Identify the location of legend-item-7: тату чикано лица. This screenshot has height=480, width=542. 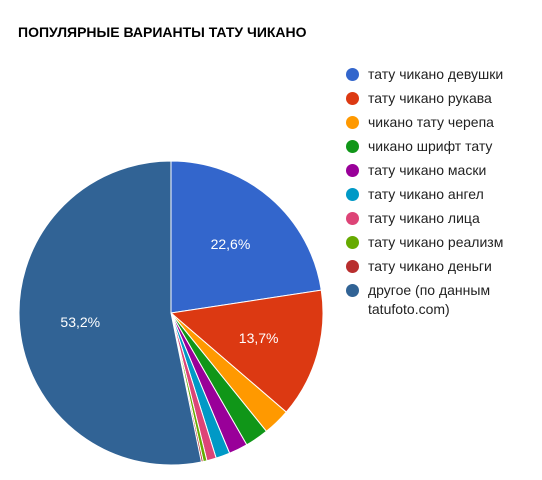
(441, 218).